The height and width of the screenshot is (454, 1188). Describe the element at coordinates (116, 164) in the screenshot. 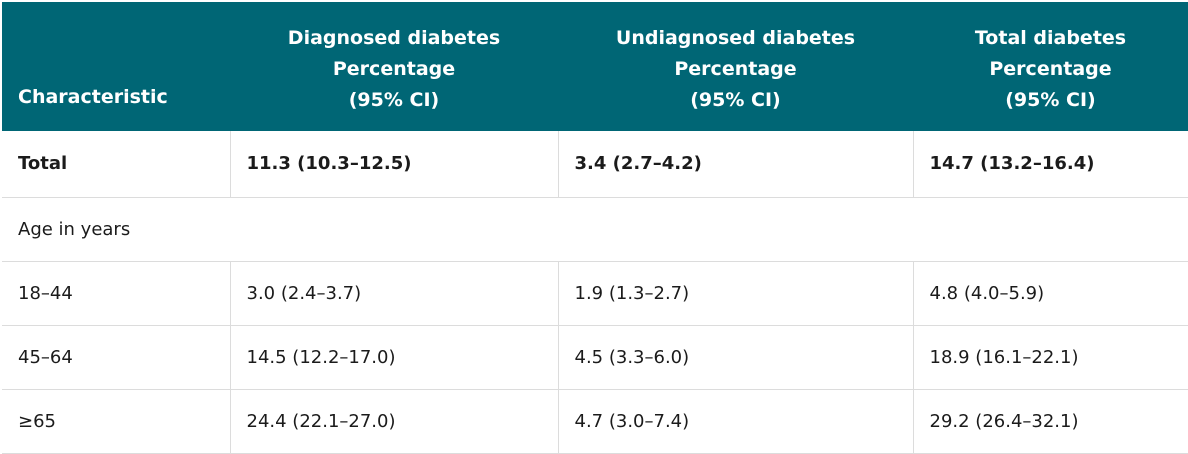

I see `cell-label: Total` at that location.